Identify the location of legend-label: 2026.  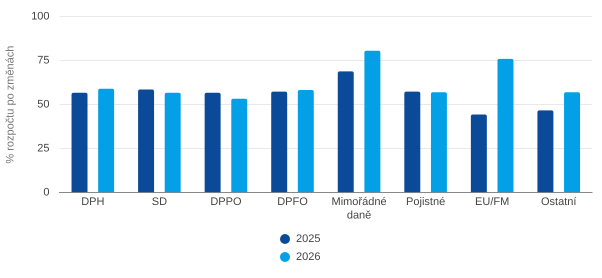
(308, 257).